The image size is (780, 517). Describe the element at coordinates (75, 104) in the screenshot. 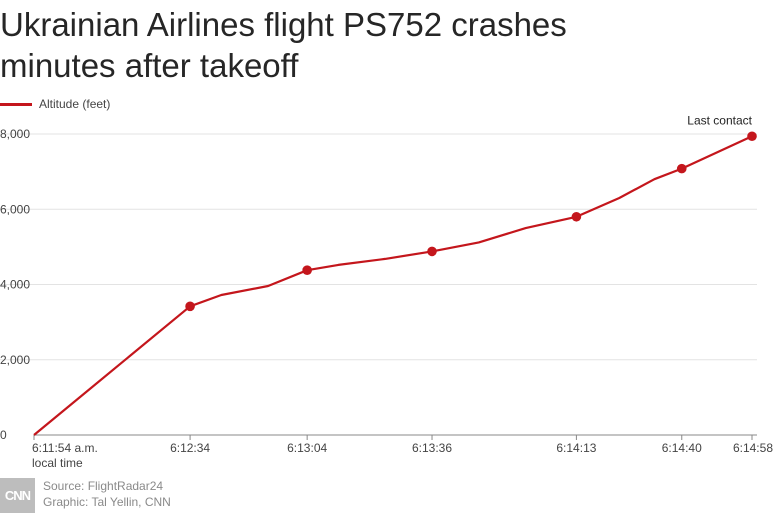

I see `legend-label: Altitude (feet)` at that location.